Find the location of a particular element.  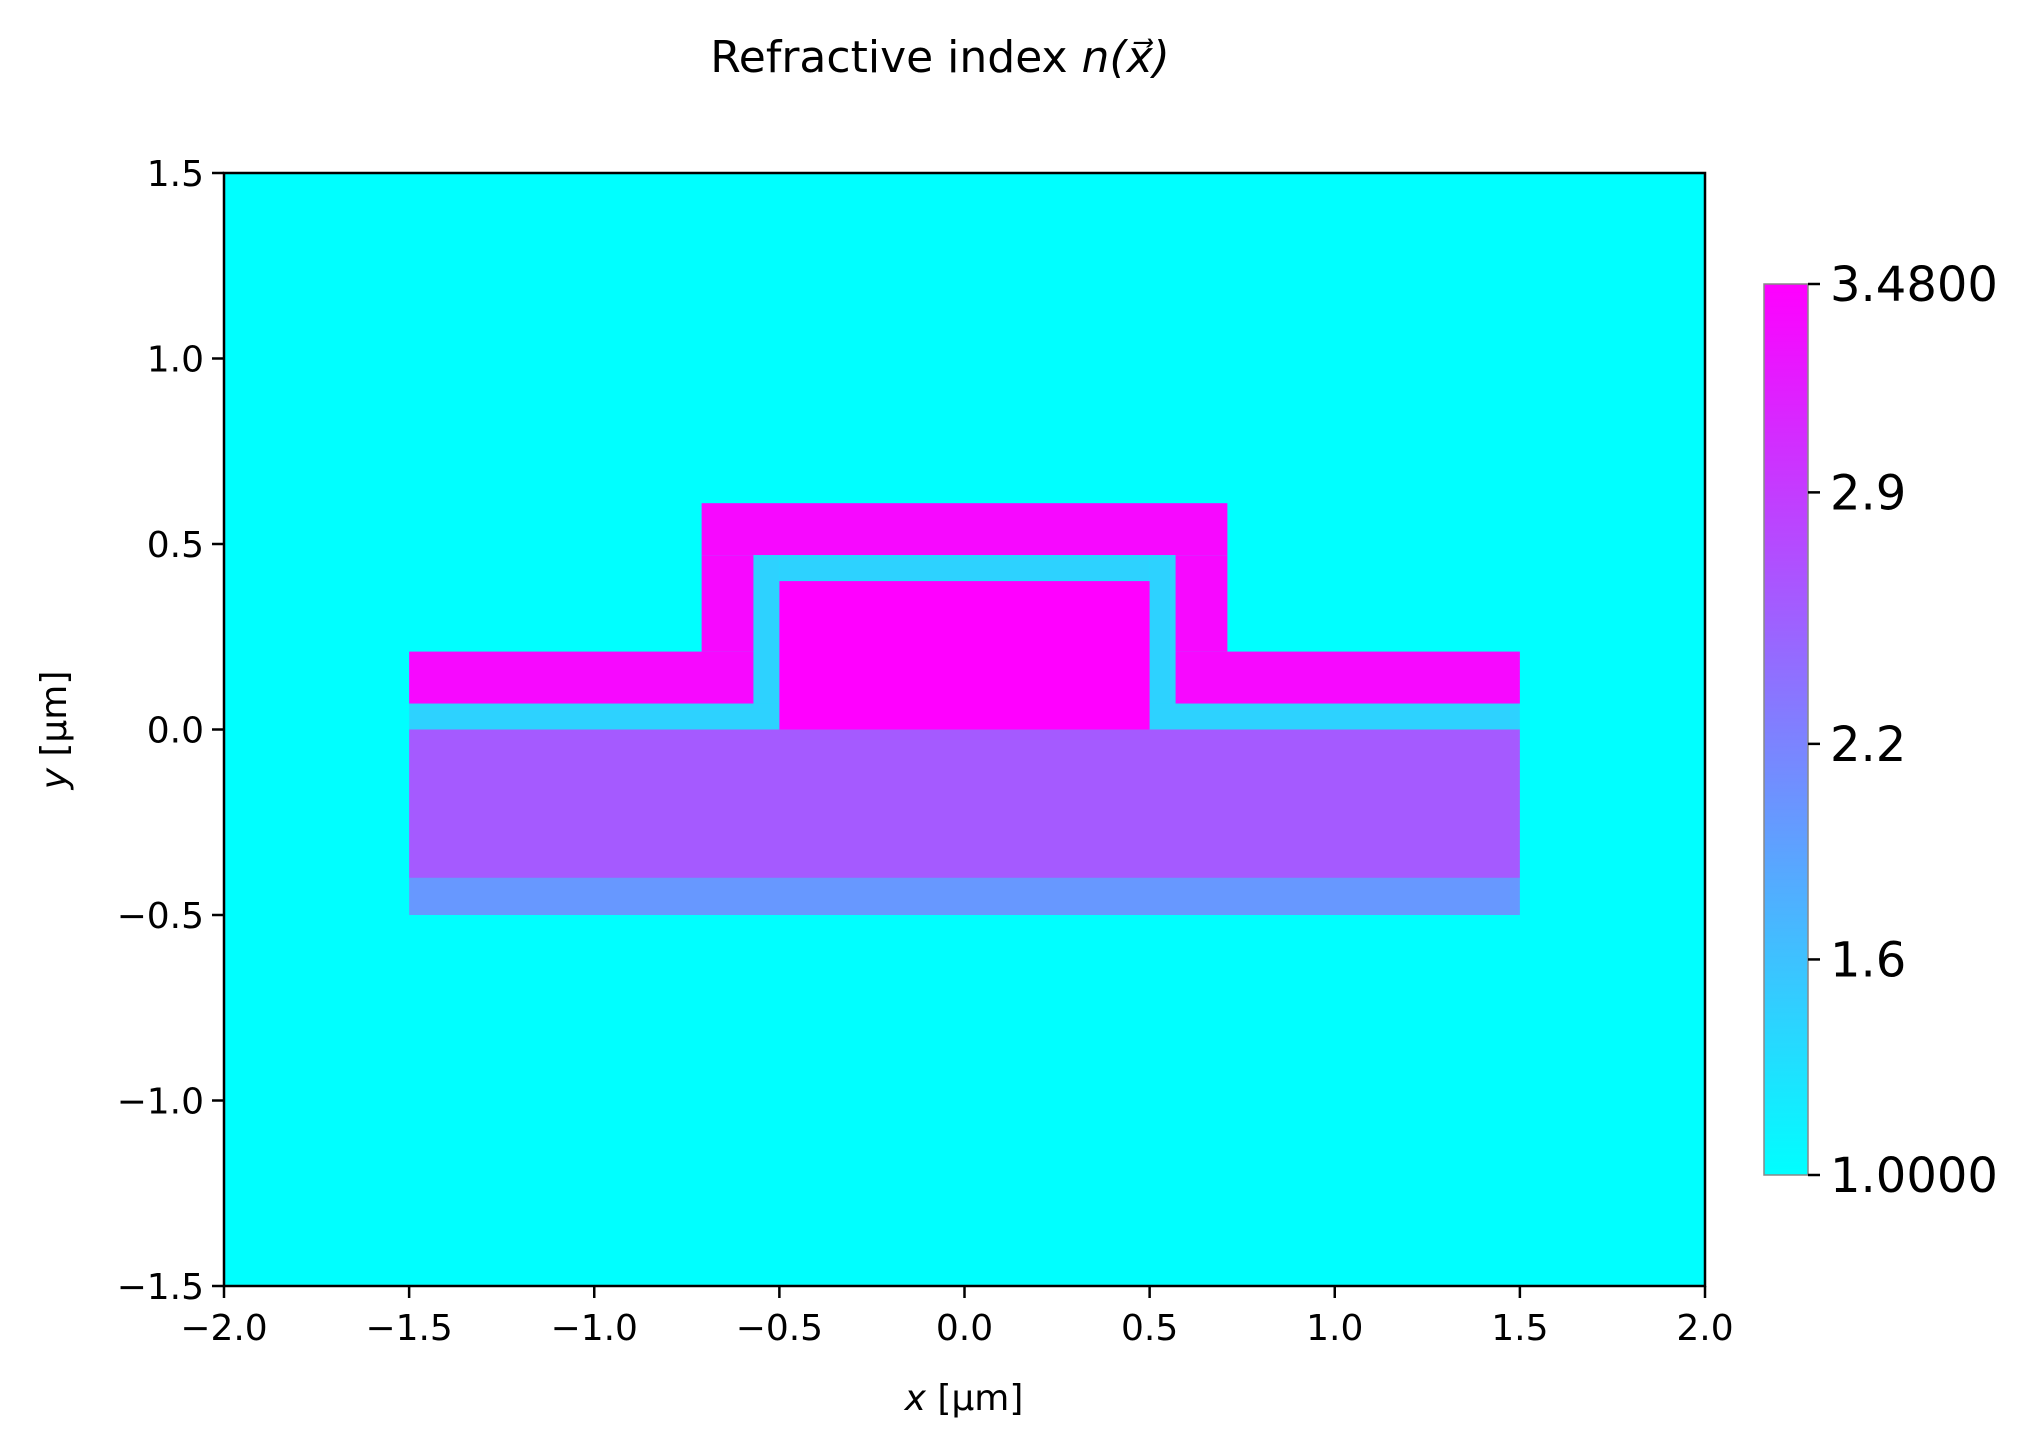

y-axis-label: y [µm] is located at coordinates (54, 731).